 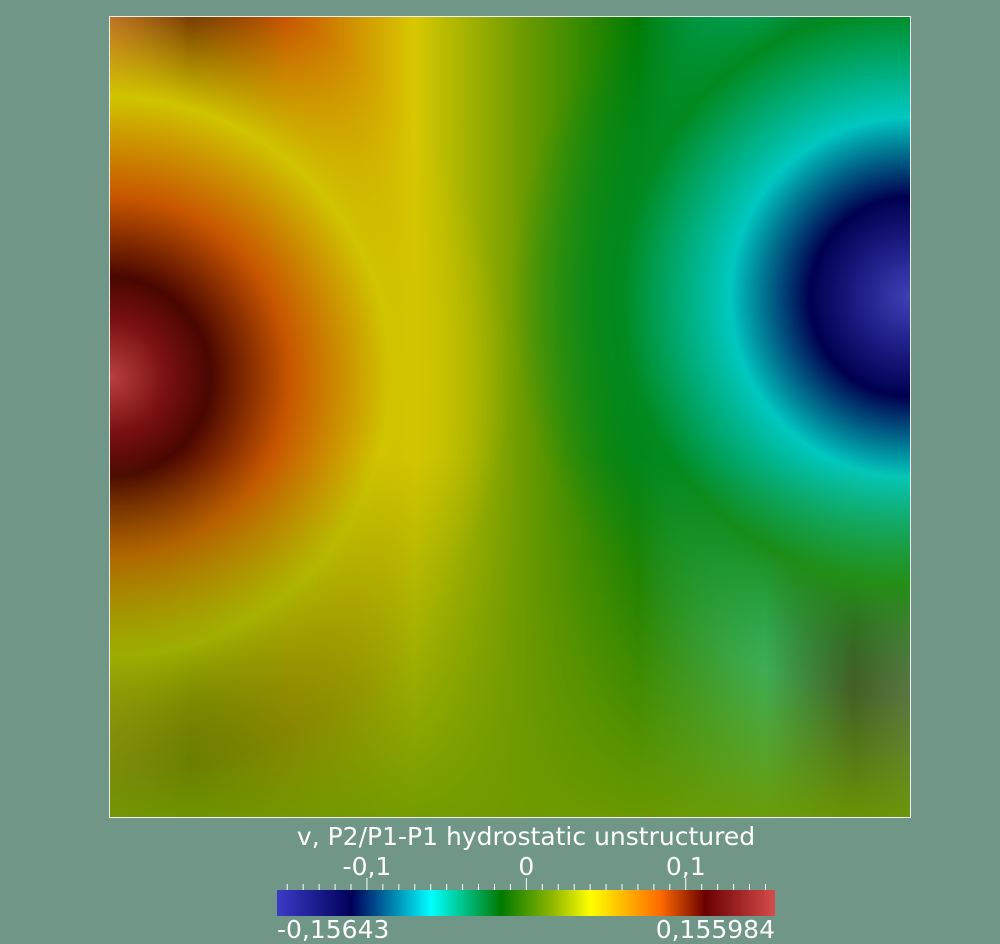 I want to click on colorbar-tick-label: 0,1, so click(x=685, y=866).